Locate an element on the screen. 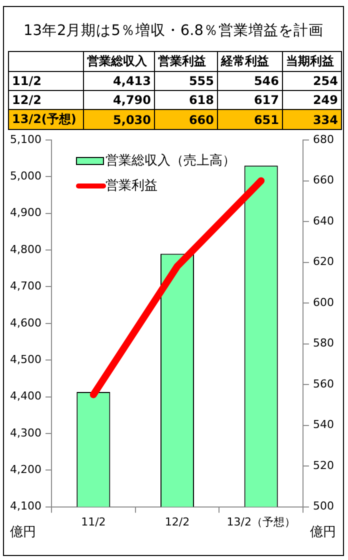  y-tick-label: 4,100 is located at coordinates (26, 506).